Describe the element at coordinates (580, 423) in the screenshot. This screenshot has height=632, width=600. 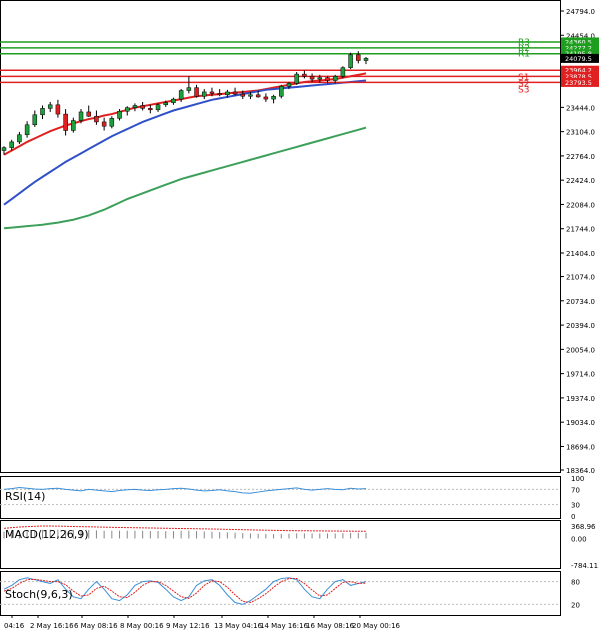
I see `price-tick-label: 19034.0` at that location.